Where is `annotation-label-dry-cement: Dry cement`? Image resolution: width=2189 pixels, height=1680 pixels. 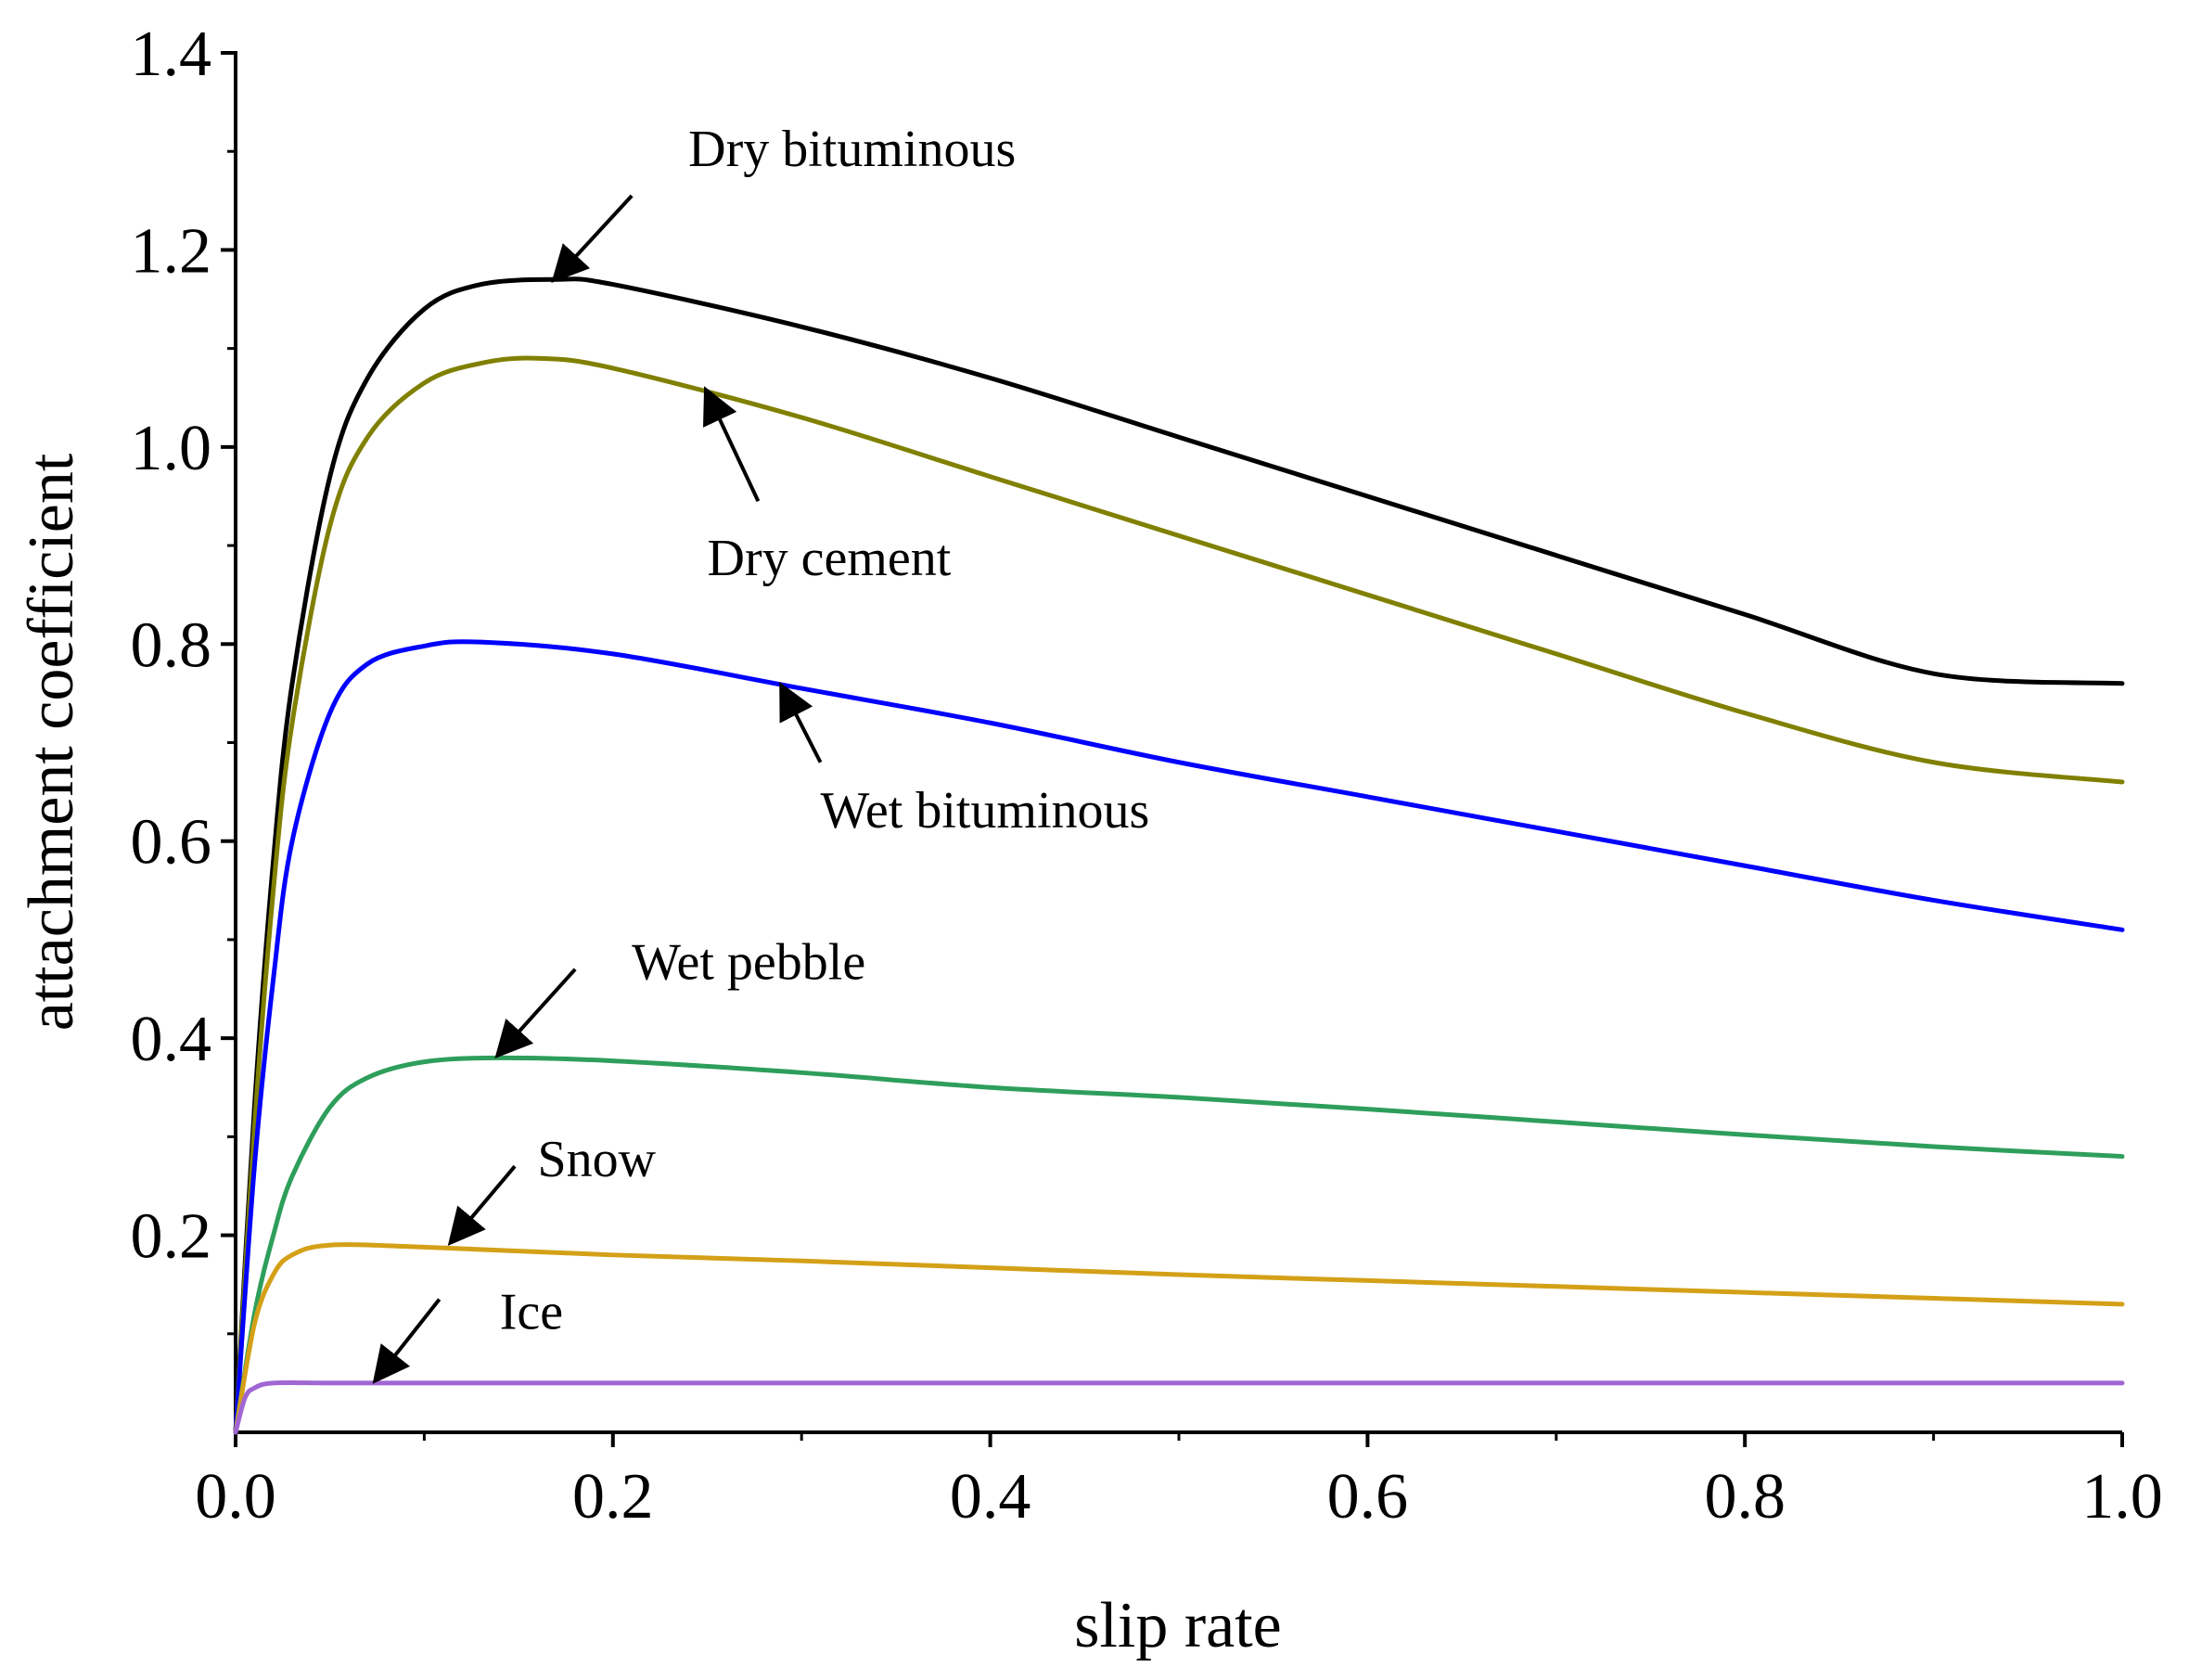
annotation-label-dry-cement: Dry cement is located at coordinates (830, 558).